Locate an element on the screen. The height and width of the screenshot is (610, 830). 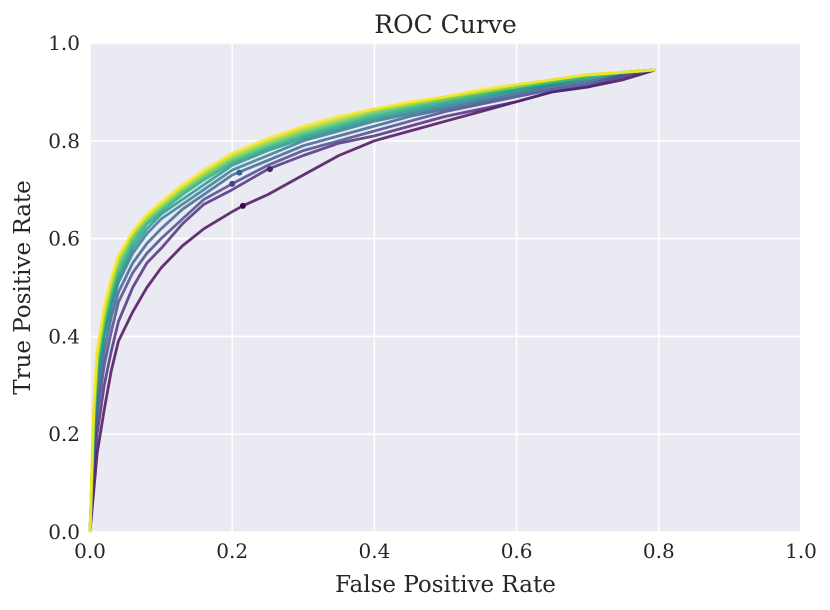
y-tick-label: 0.4 is located at coordinates (64, 336).